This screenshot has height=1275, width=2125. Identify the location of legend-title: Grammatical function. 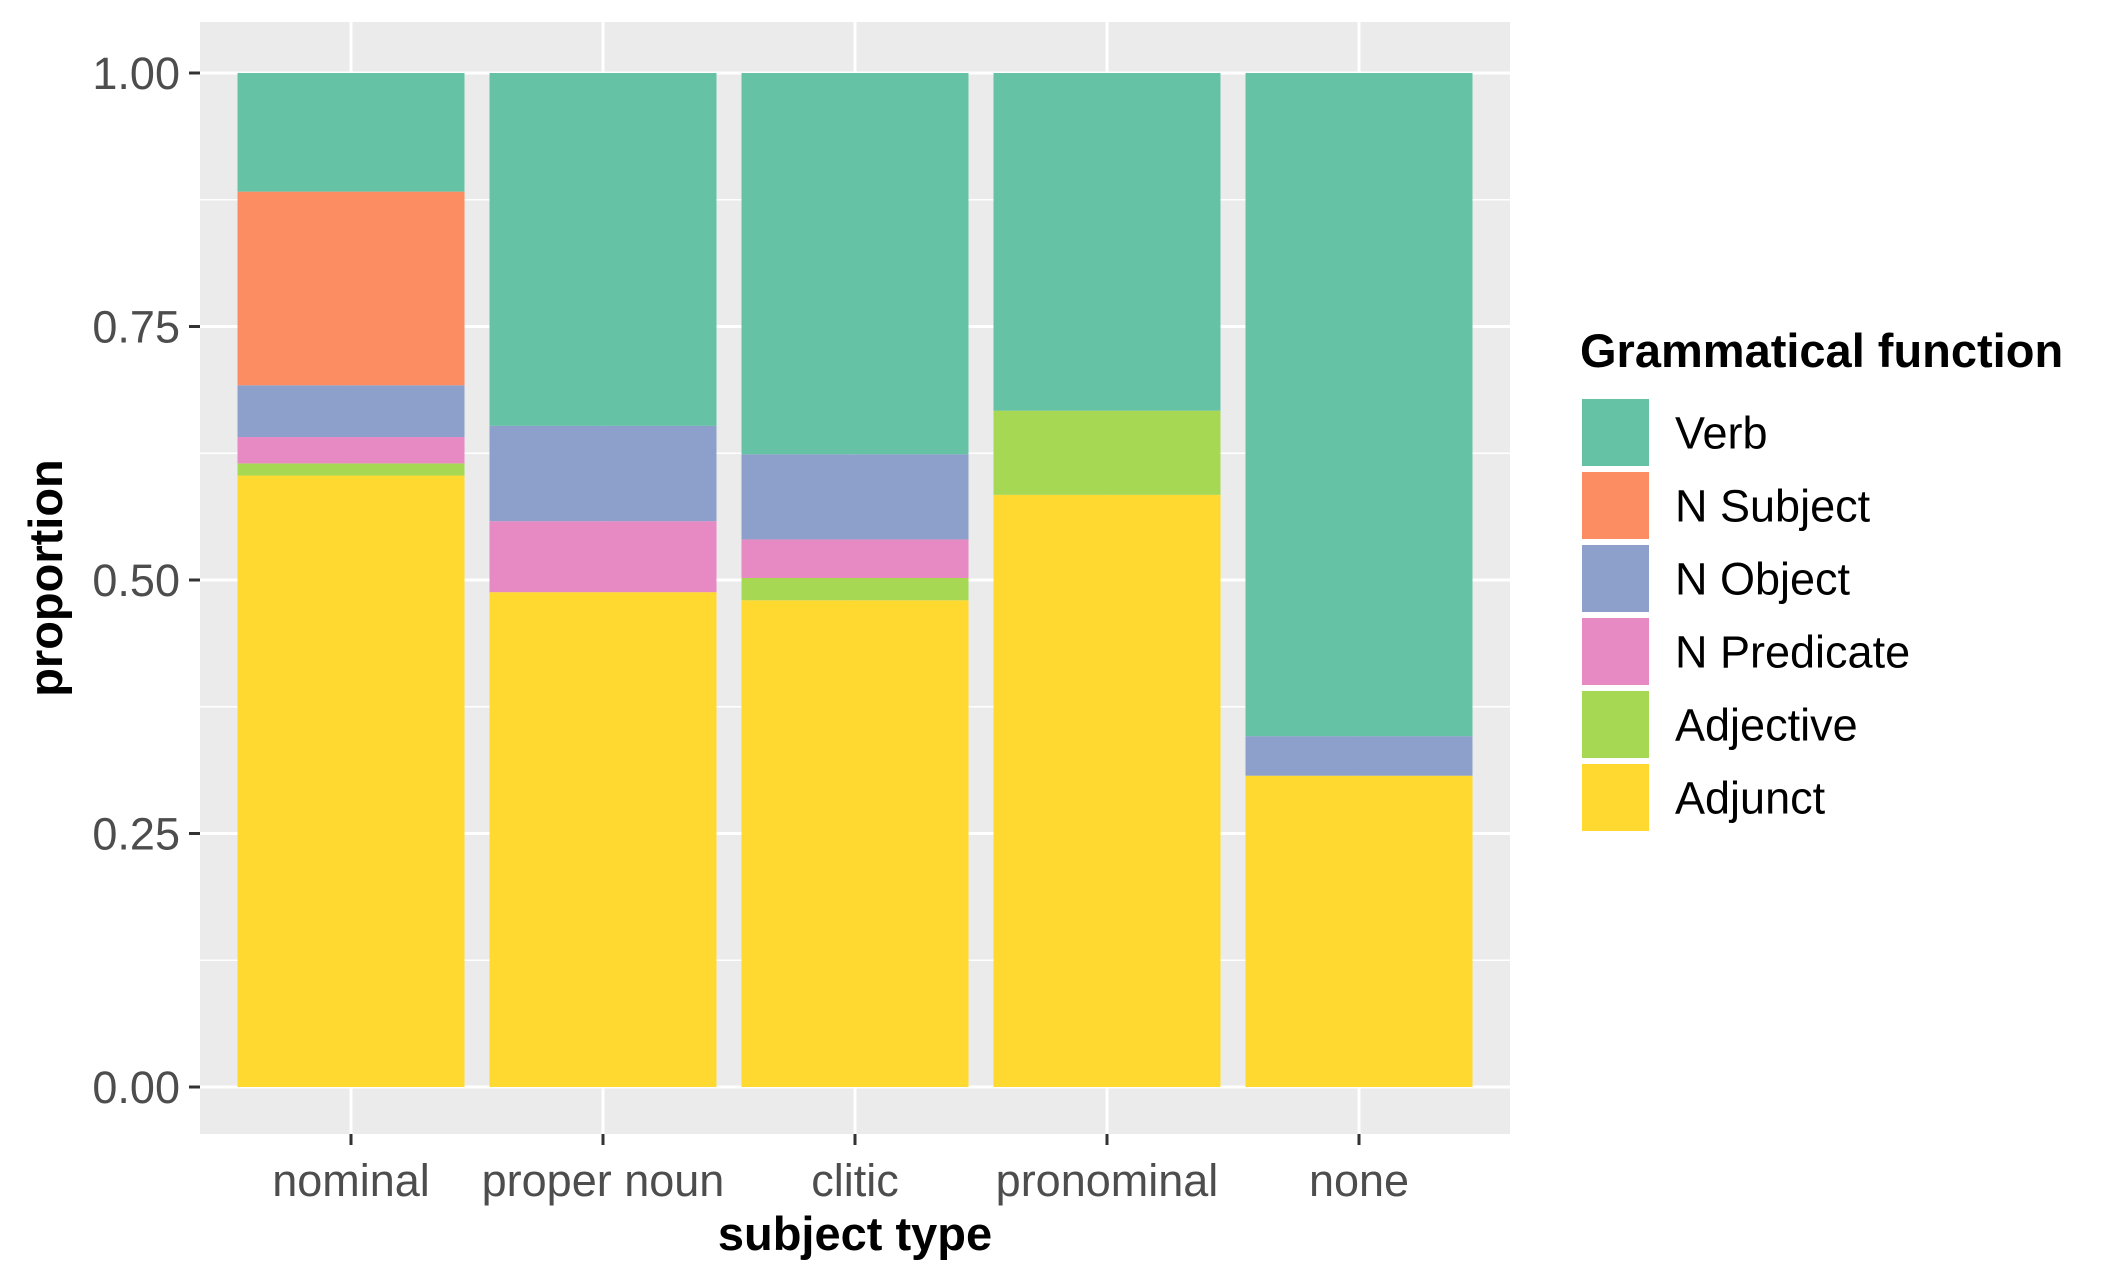
(1821, 350).